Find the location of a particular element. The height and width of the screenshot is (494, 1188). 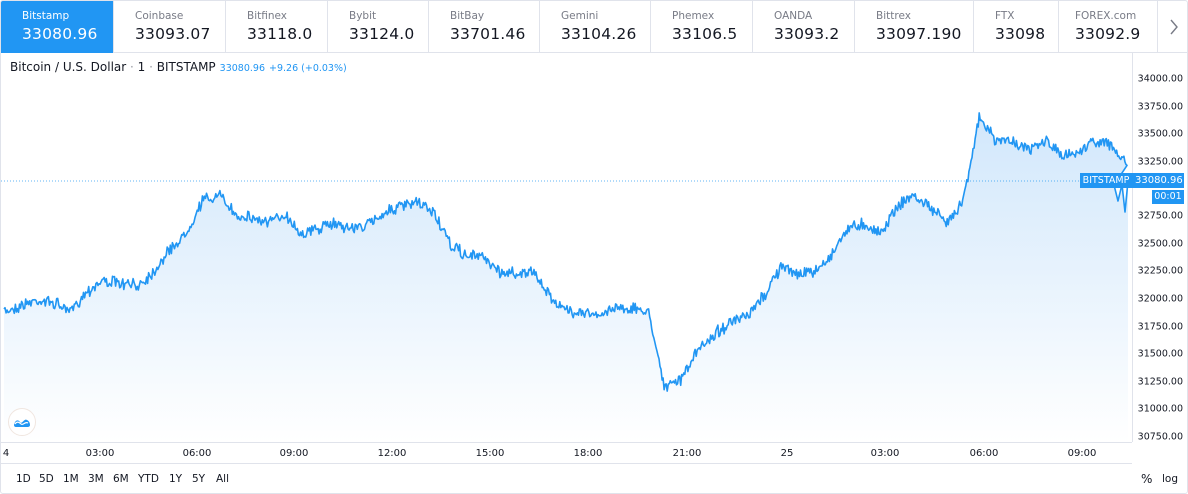

percent-scale-toggle: % is located at coordinates (1147, 479).